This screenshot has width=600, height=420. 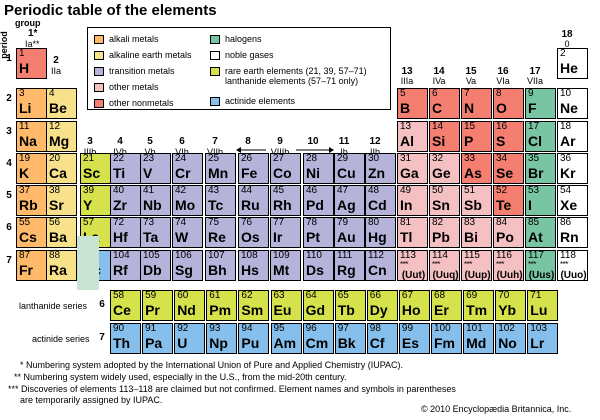 What do you see at coordinates (511, 338) in the screenshot?
I see `actinide-cell-102: 102 No` at bounding box center [511, 338].